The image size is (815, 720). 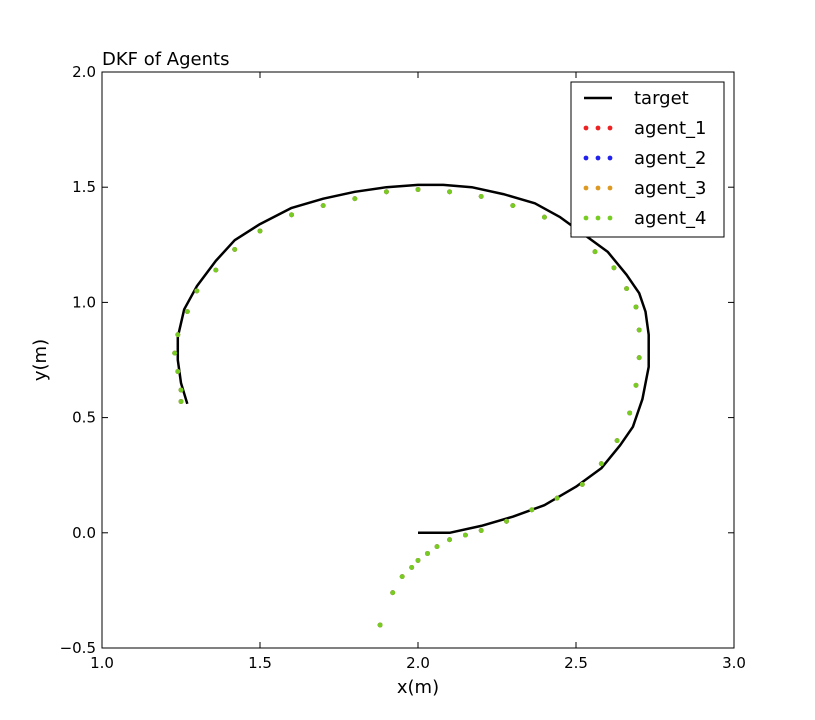 What do you see at coordinates (670, 158) in the screenshot?
I see `legend-label-agent_2: agent_2` at bounding box center [670, 158].